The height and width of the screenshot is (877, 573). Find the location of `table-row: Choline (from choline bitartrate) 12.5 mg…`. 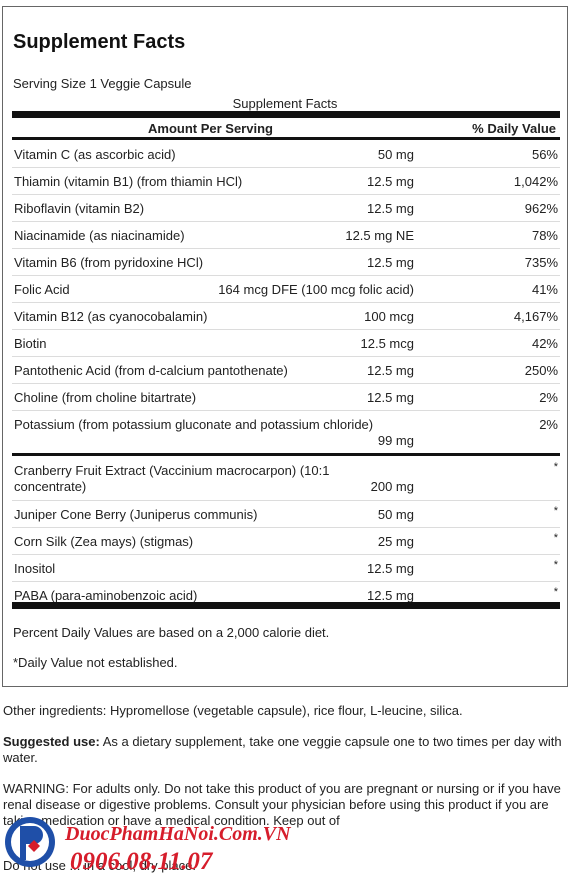

table-row: Choline (from choline bitartrate) 12.5 mg… is located at coordinates (286, 397).